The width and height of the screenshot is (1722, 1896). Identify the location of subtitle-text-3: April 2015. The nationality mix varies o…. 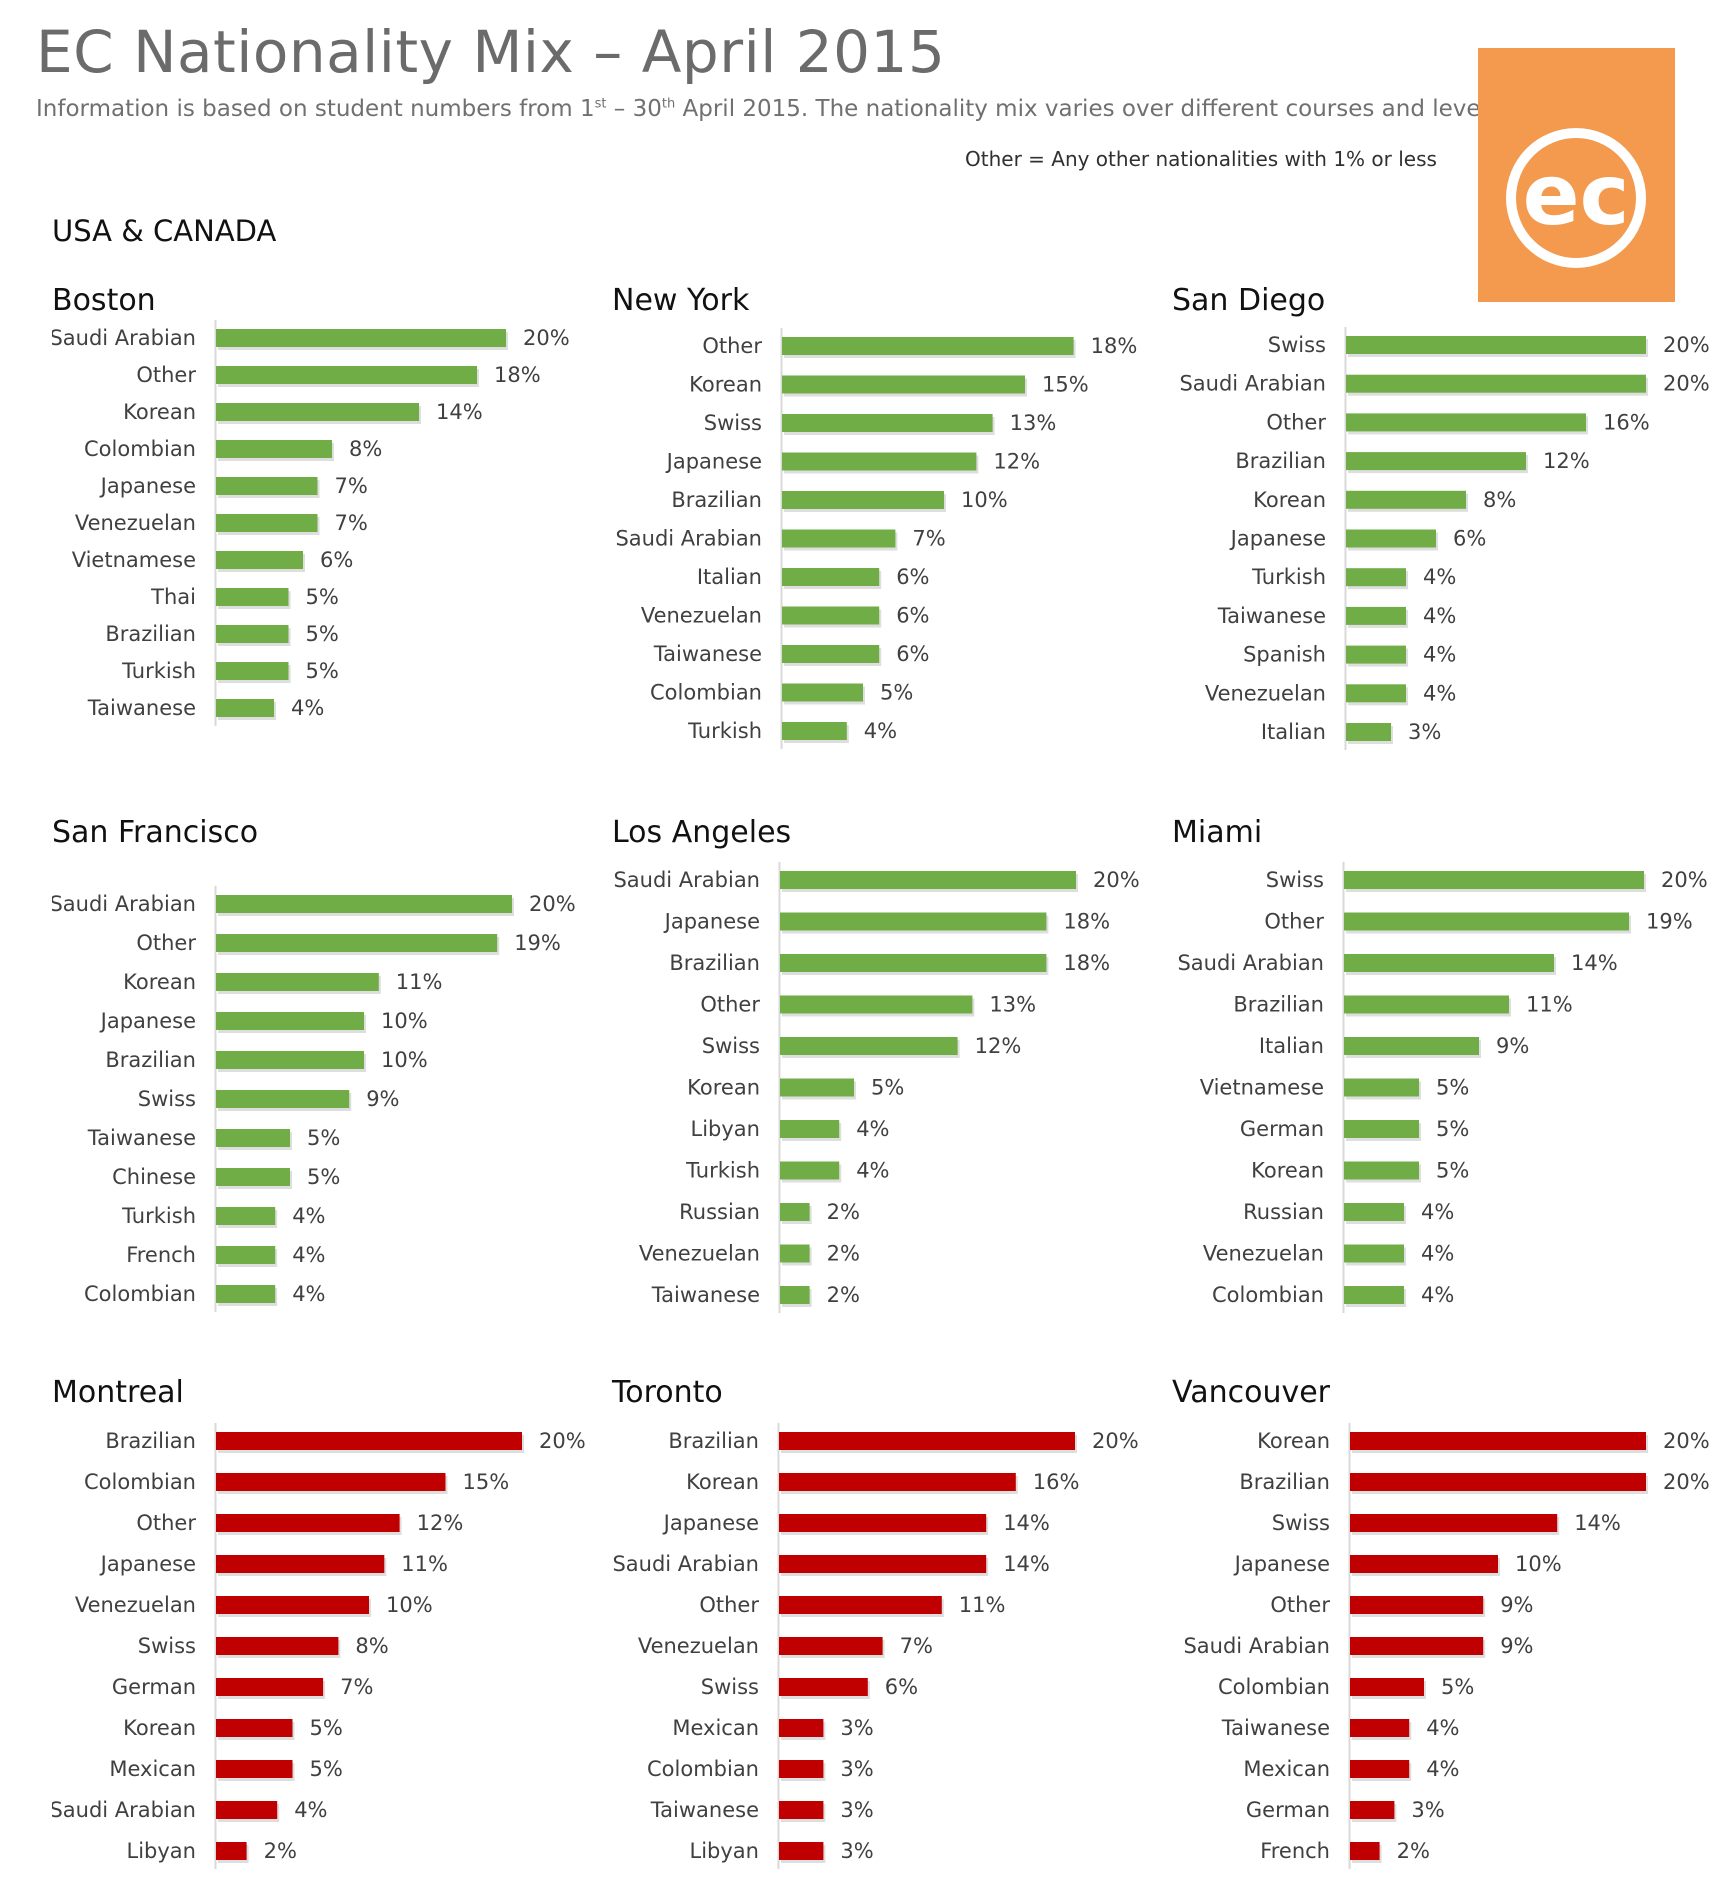
(1091, 109).